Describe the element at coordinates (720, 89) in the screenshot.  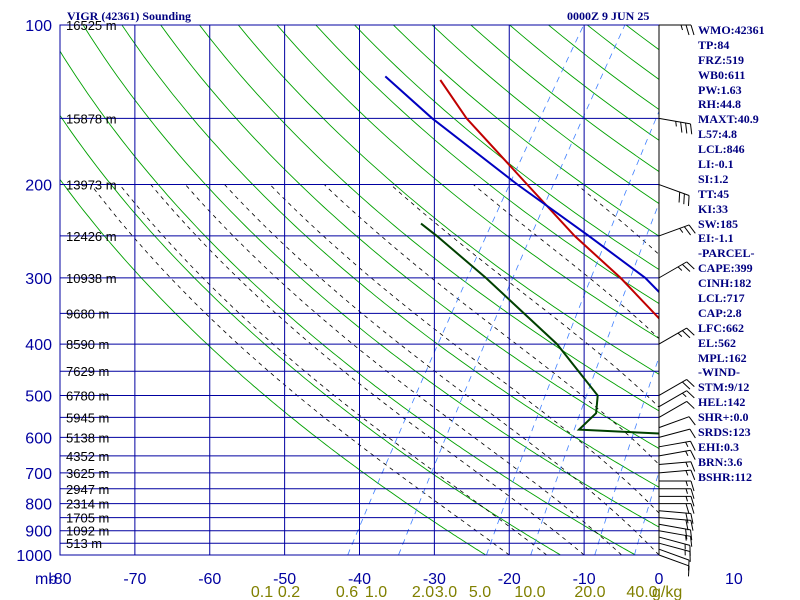
I see `index-item: PW:1.63` at that location.